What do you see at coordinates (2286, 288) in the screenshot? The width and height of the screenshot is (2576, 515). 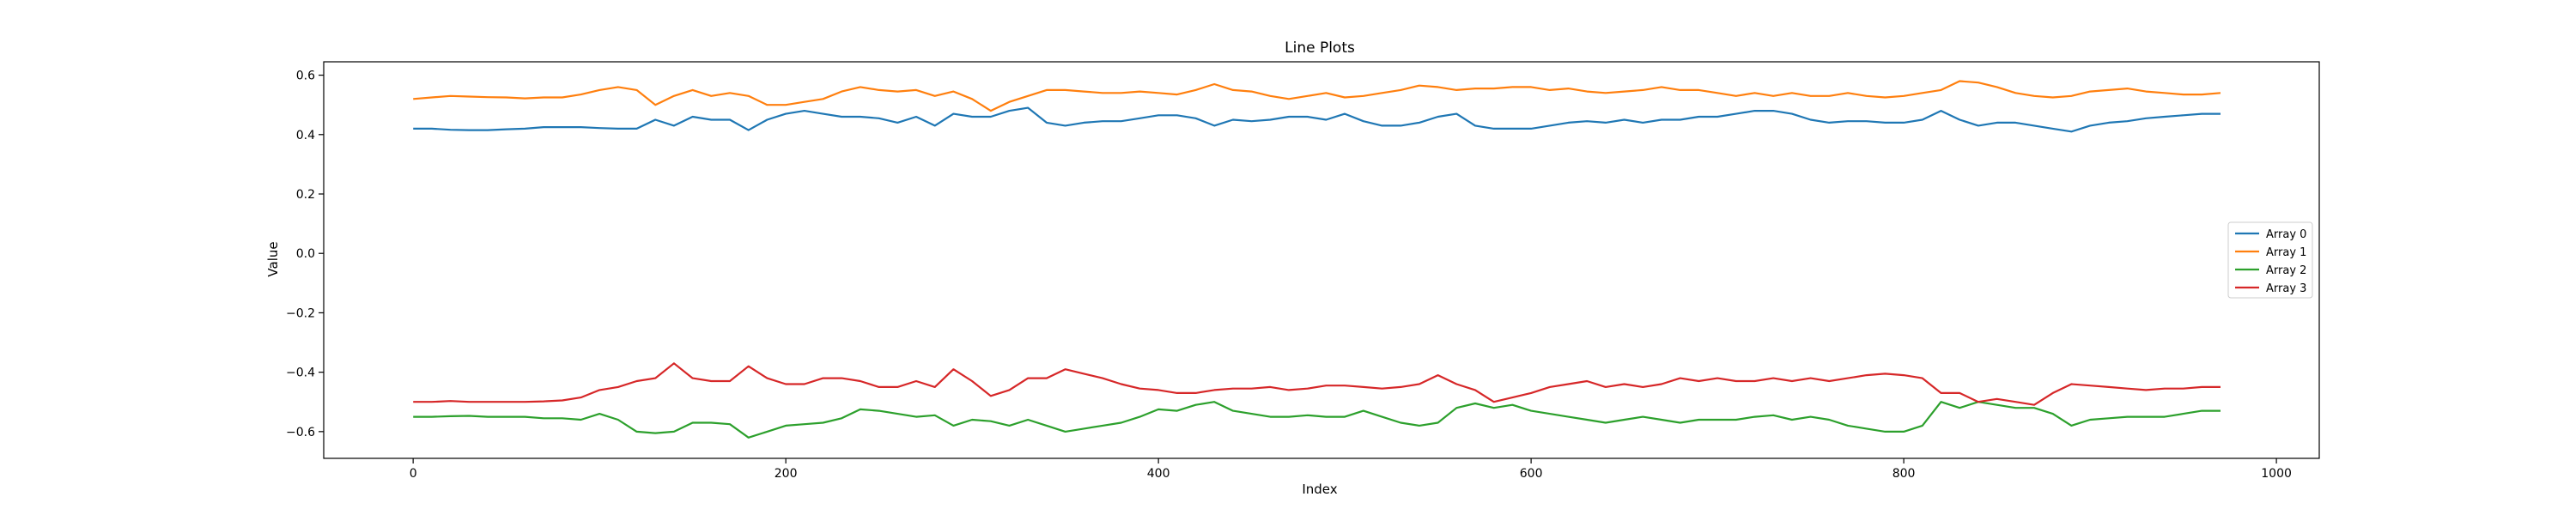 I see `legend-label-array-3: Array 3` at bounding box center [2286, 288].